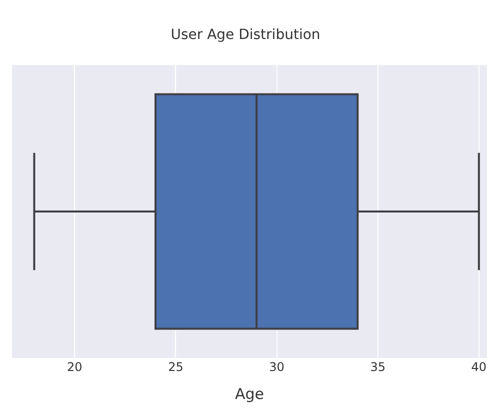 This screenshot has height=418, width=491. Describe the element at coordinates (249, 394) in the screenshot. I see `x-axis-title: Age` at that location.